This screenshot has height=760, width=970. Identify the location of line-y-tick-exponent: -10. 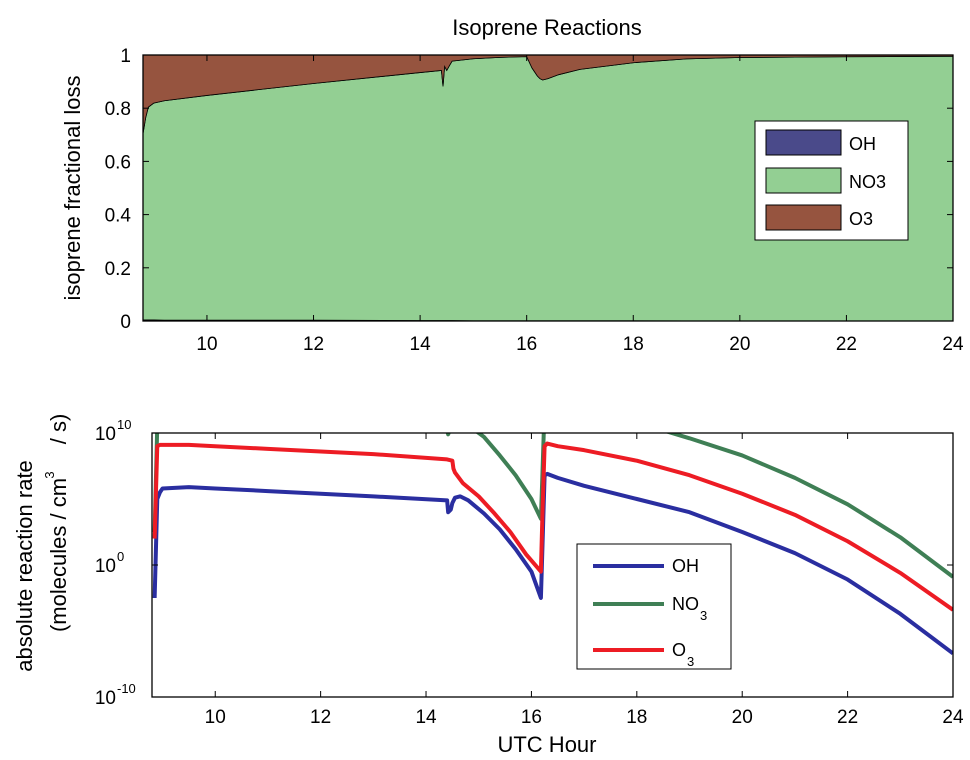
(126, 688).